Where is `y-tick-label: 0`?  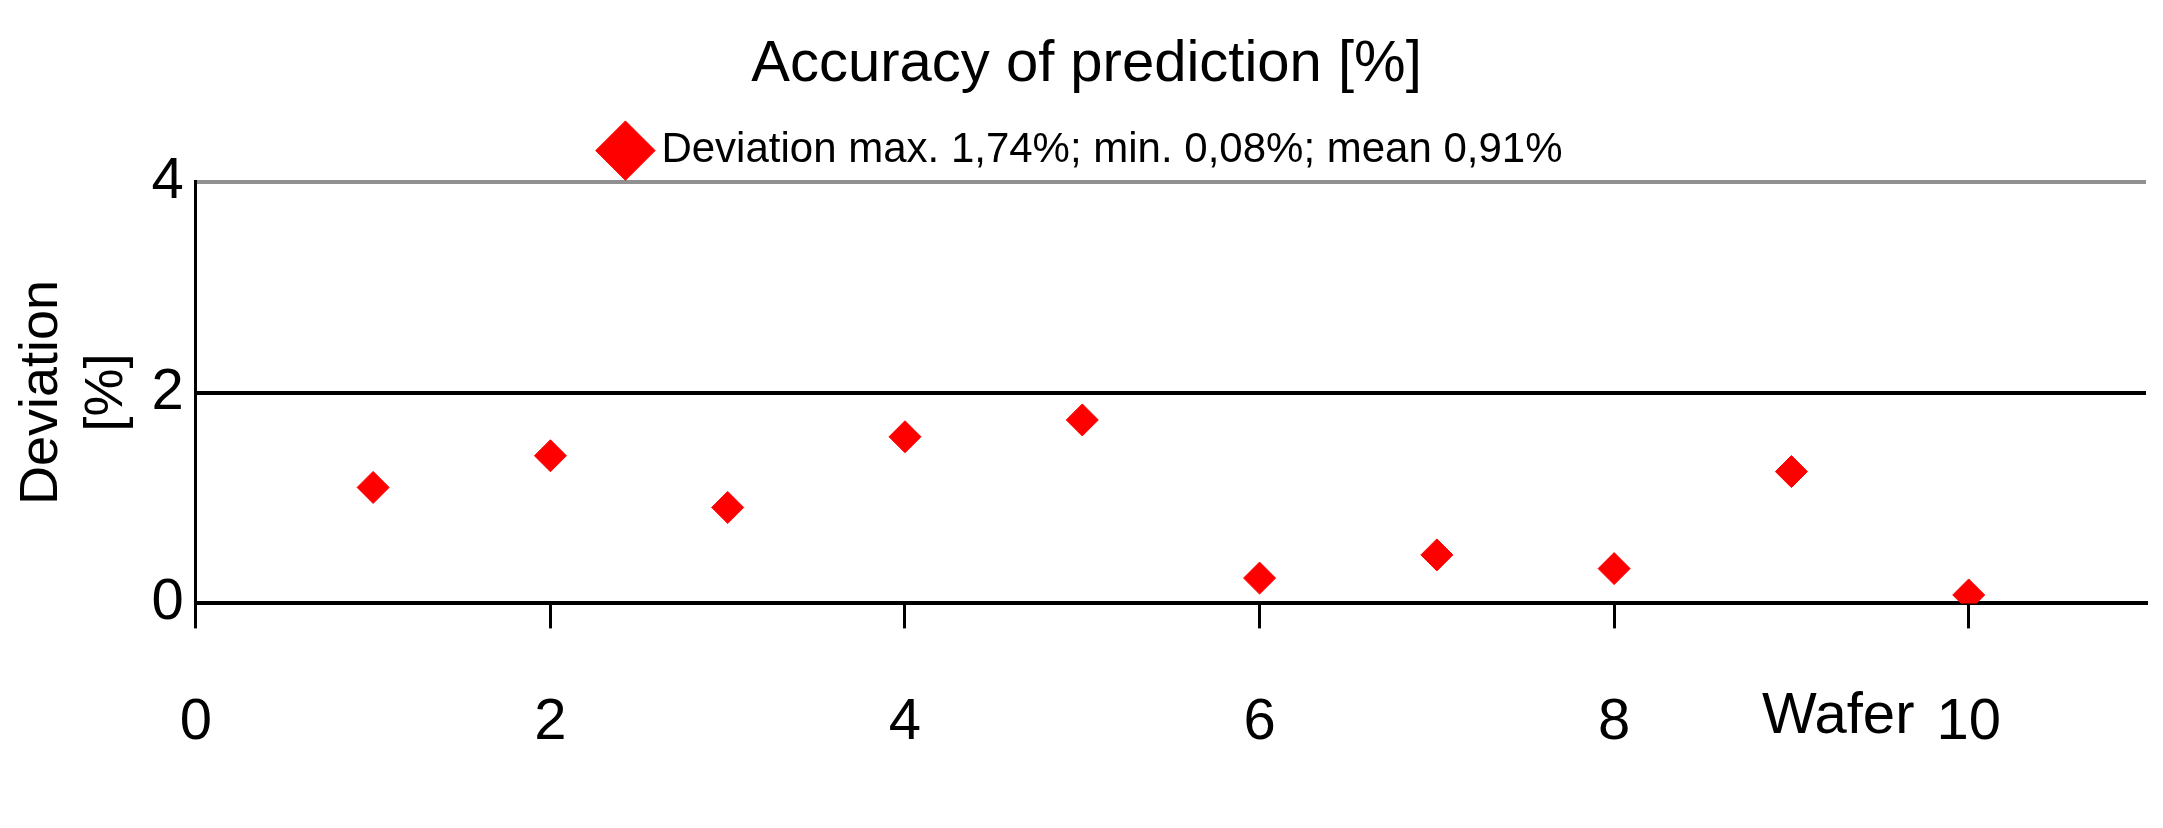 y-tick-label: 0 is located at coordinates (167, 599).